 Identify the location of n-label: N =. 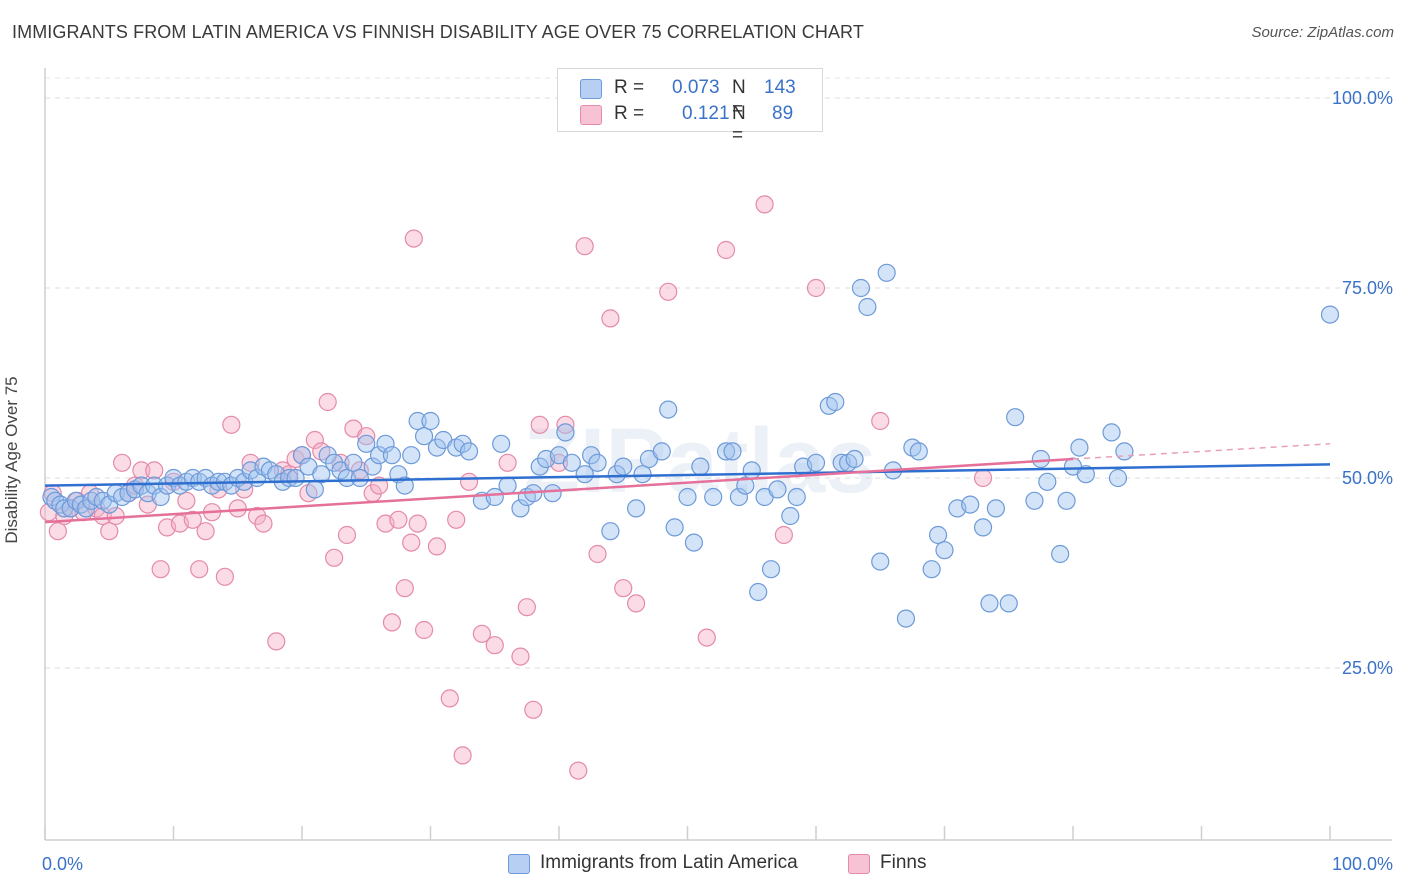
(739, 98).